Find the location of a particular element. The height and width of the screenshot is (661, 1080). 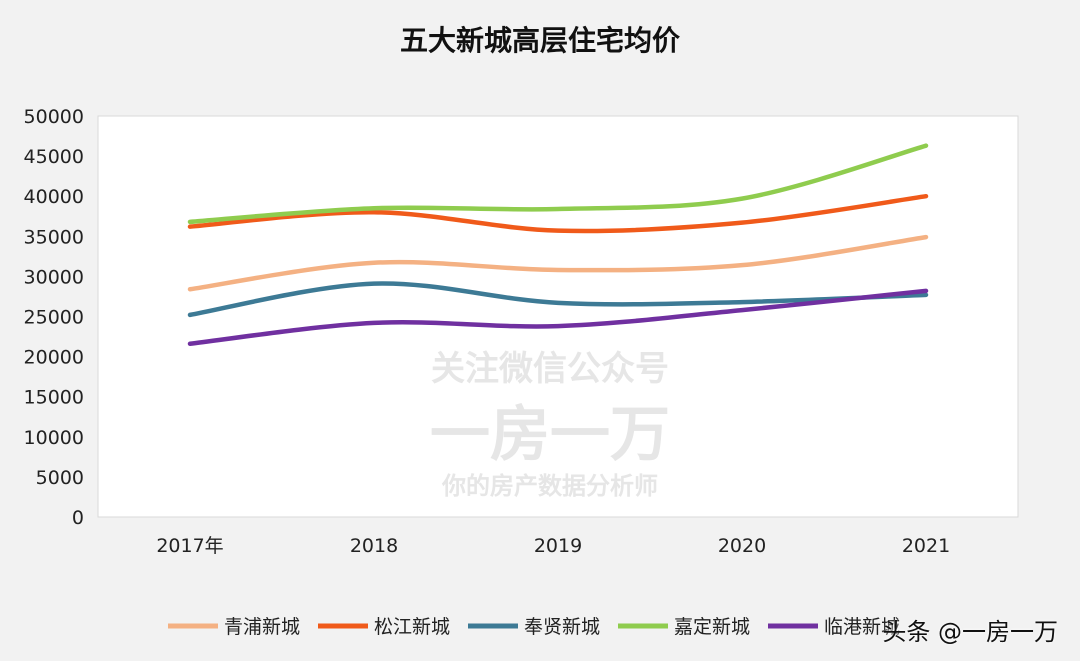

y-tick-label: 5000 is located at coordinates (60, 478).